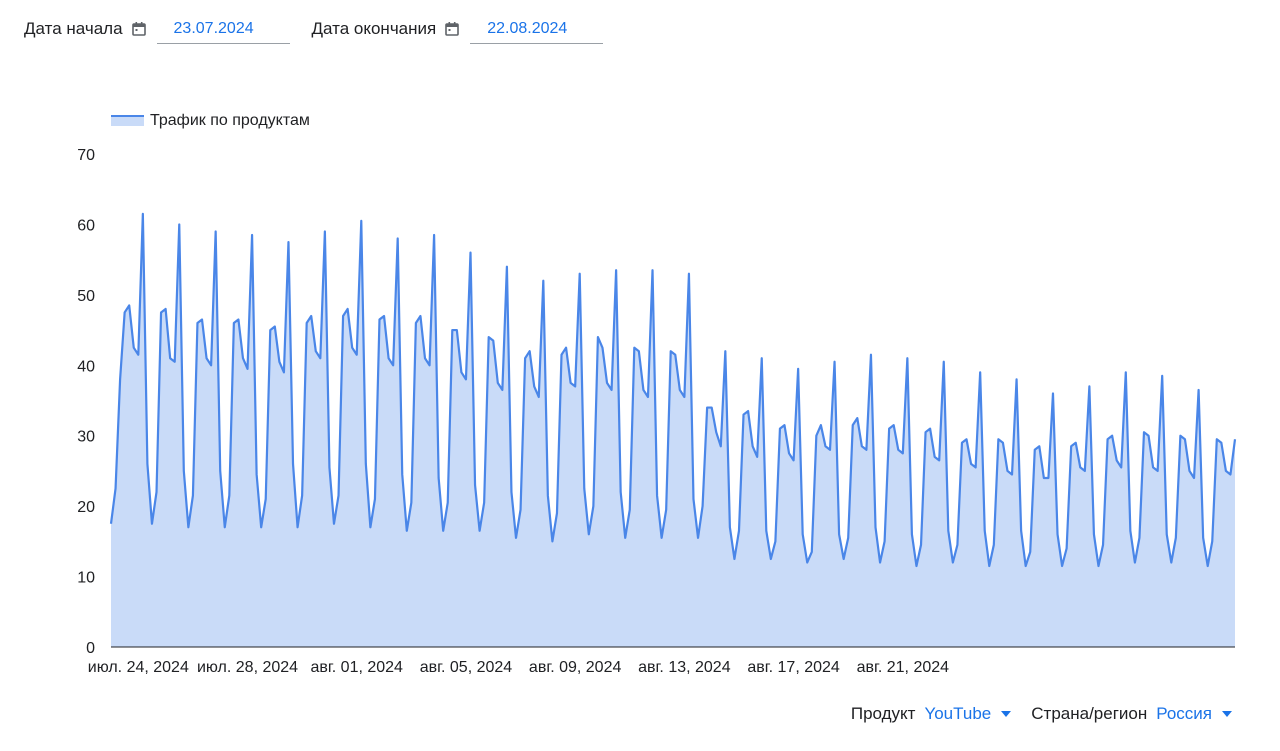 Image resolution: width=1280 pixels, height=751 pixels. I want to click on y-tick-label: 50, so click(86, 296).